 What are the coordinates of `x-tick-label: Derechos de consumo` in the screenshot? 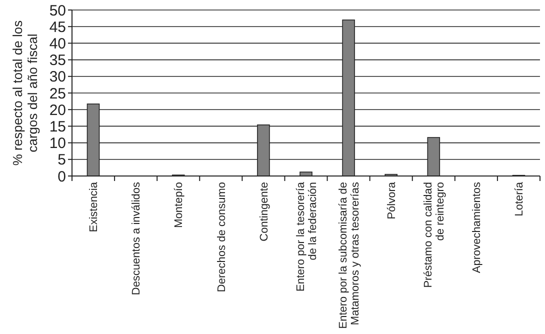 It's located at (222, 237).